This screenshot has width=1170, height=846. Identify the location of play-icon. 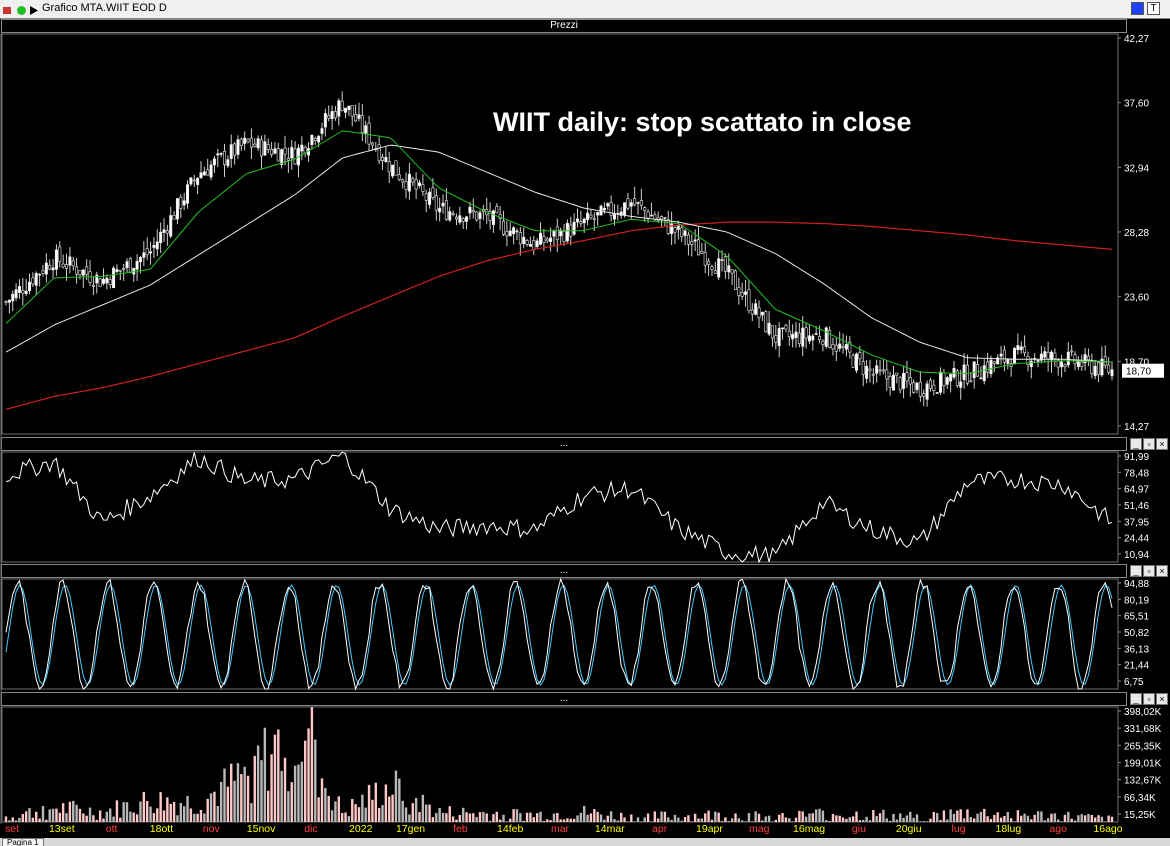
(33, 9).